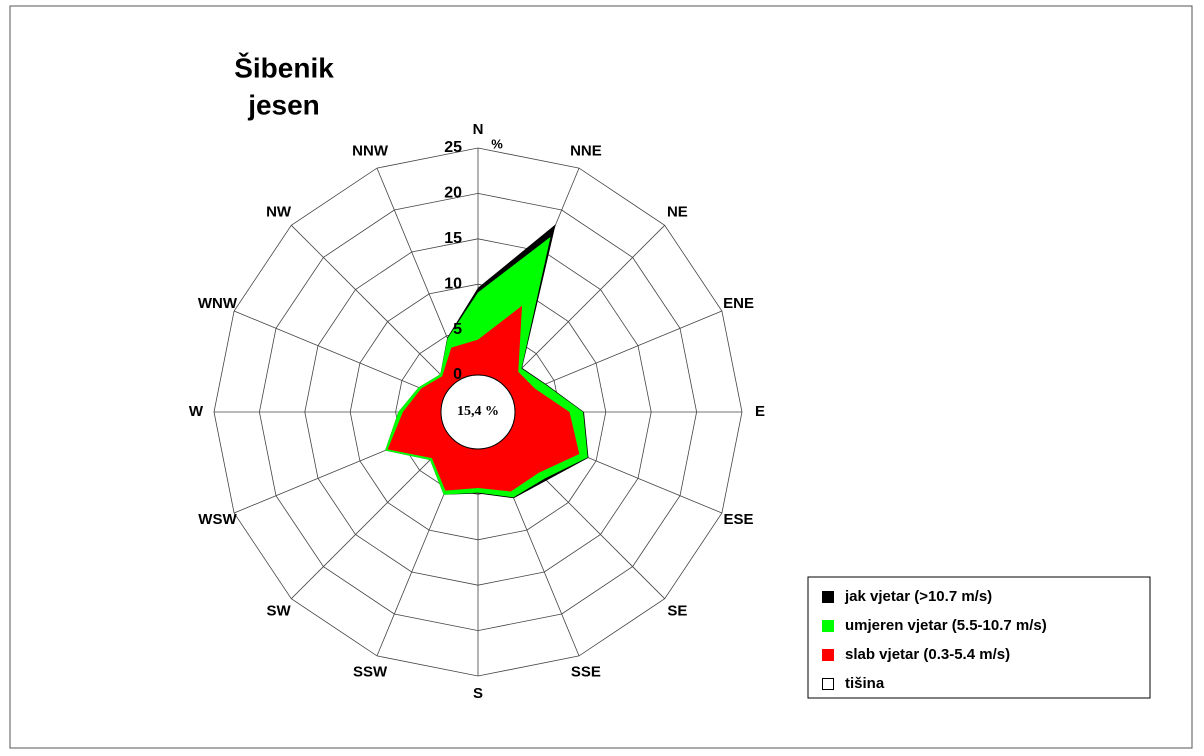 The image size is (1204, 756). I want to click on direction-label: N, so click(478, 129).